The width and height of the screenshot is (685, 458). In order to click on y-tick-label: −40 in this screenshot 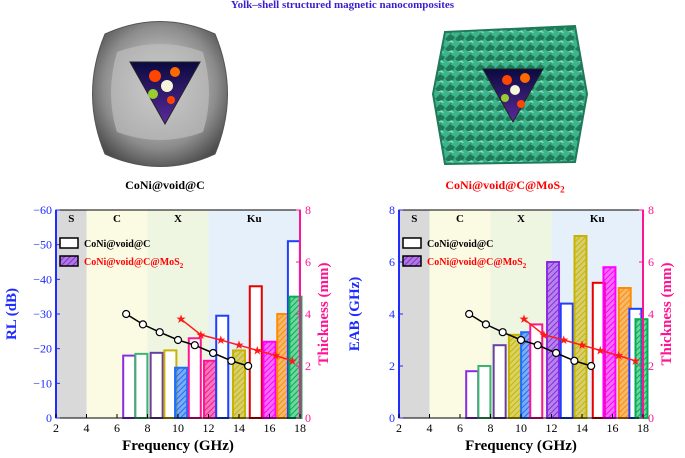, I will do `click(42, 279)`.